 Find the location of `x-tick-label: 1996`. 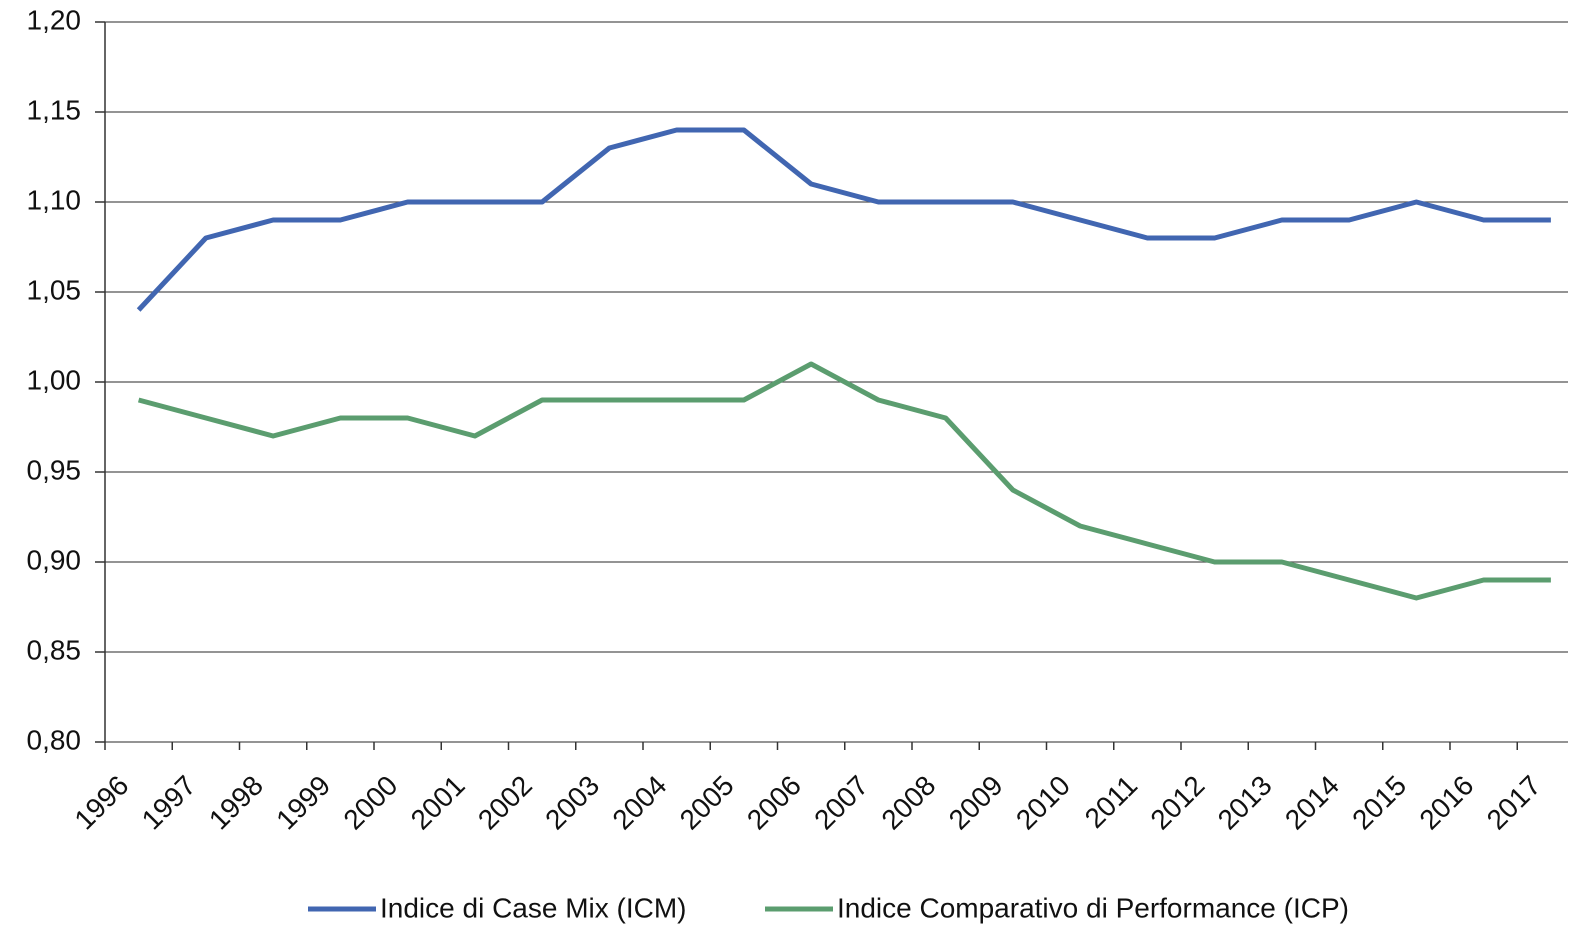

x-tick-label: 1996 is located at coordinates (101, 803).